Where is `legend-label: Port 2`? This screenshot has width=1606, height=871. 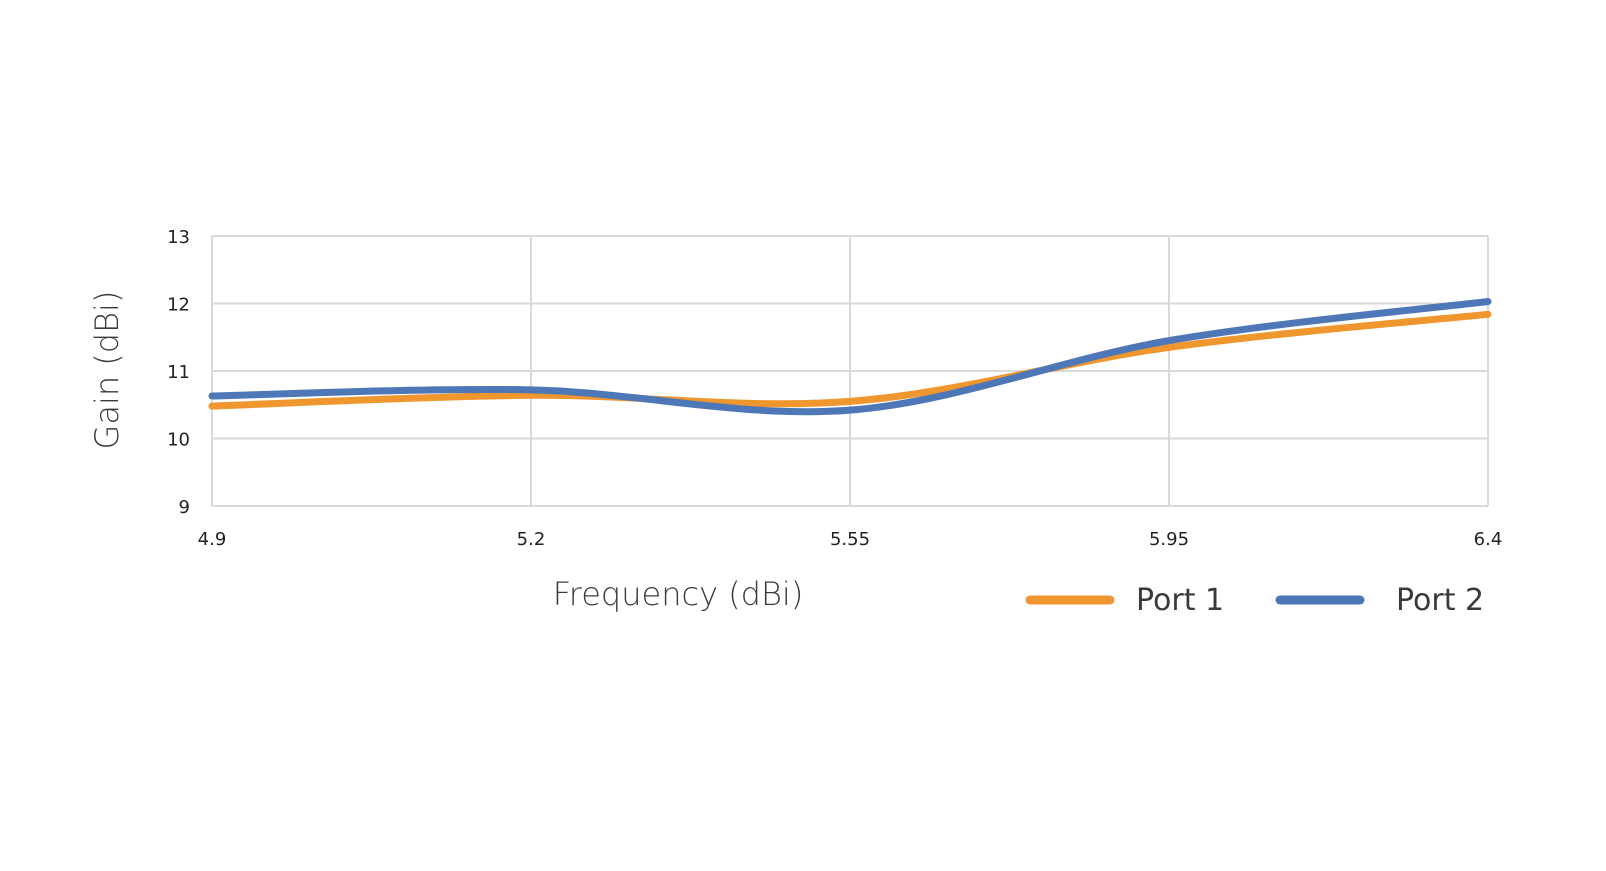 legend-label: Port 2 is located at coordinates (1440, 600).